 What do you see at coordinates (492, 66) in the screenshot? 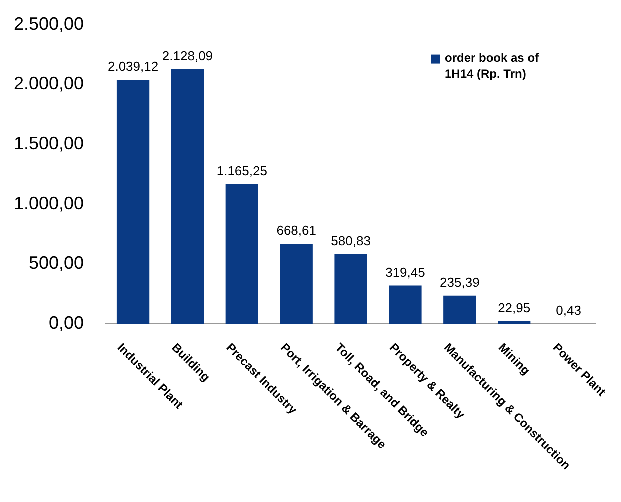
I see `legend-label: order book as of 1H14 (Rp. Trn)` at bounding box center [492, 66].